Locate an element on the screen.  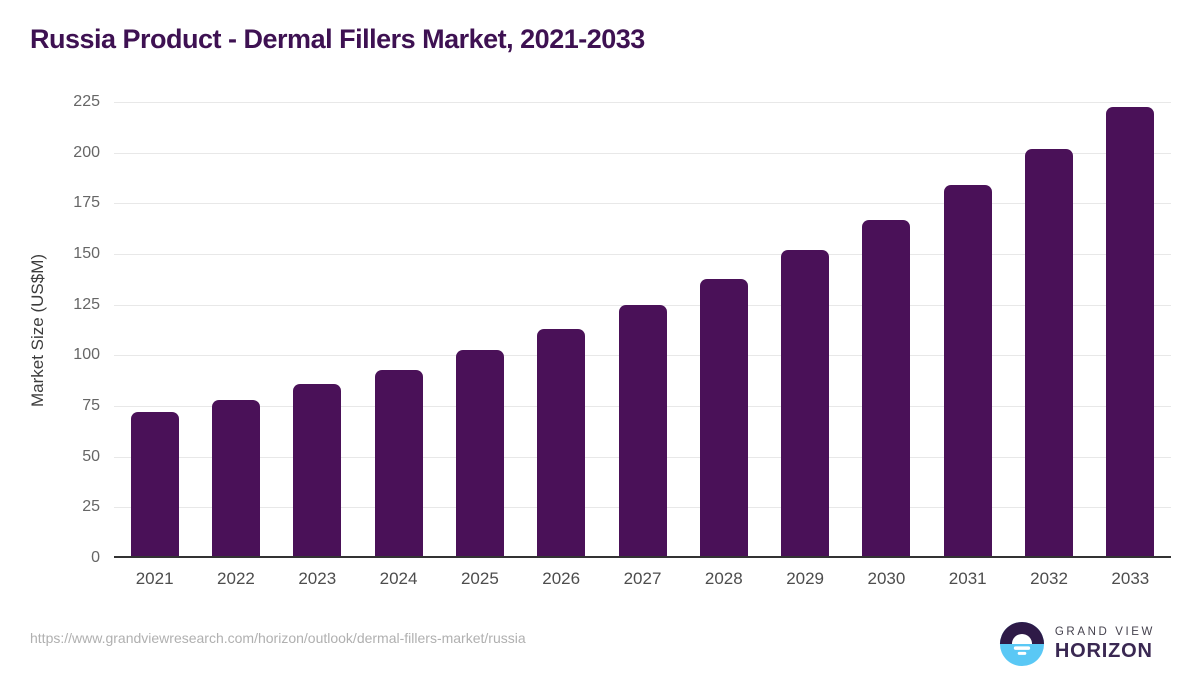
logo-text: GRAND VIEW HORIZON is located at coordinates (1105, 644).